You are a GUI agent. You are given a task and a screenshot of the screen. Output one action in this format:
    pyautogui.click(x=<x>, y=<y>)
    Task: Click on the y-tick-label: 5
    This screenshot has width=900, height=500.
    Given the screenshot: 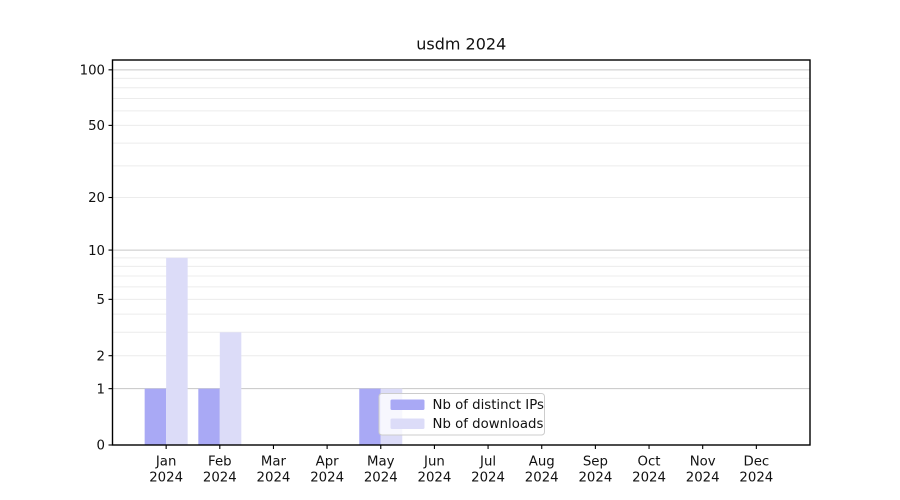 What is the action you would take?
    pyautogui.click(x=101, y=300)
    